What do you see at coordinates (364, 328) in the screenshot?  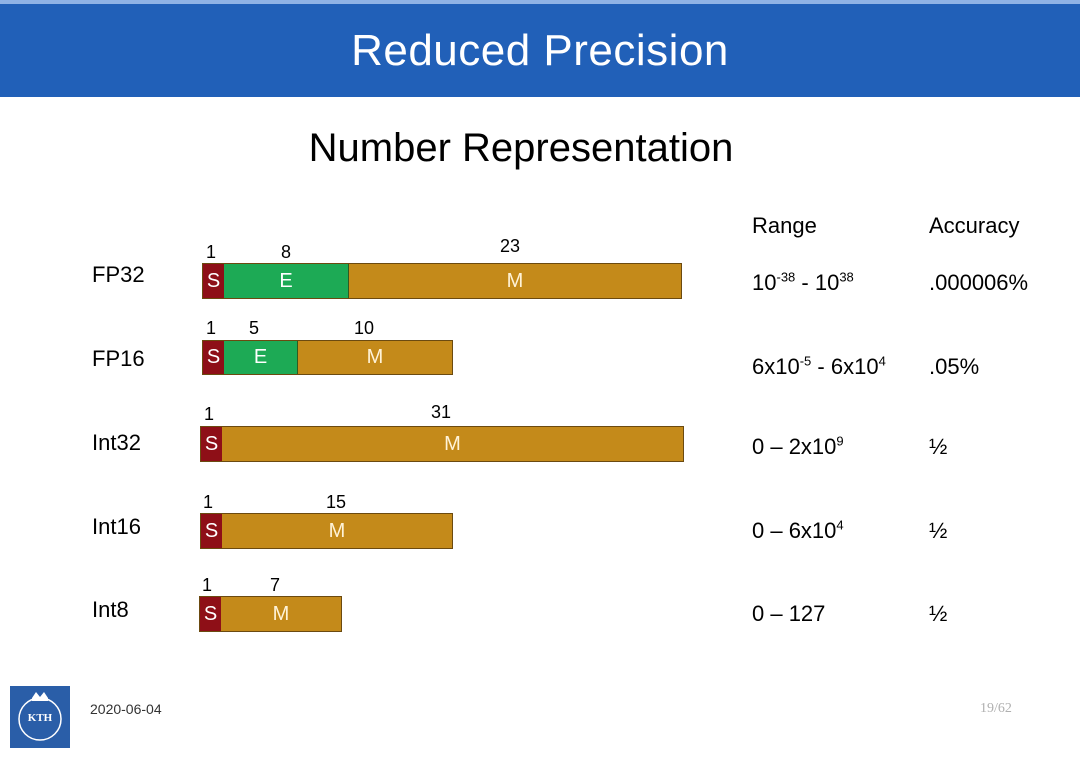 I see `mant-bits-fp16: 10` at bounding box center [364, 328].